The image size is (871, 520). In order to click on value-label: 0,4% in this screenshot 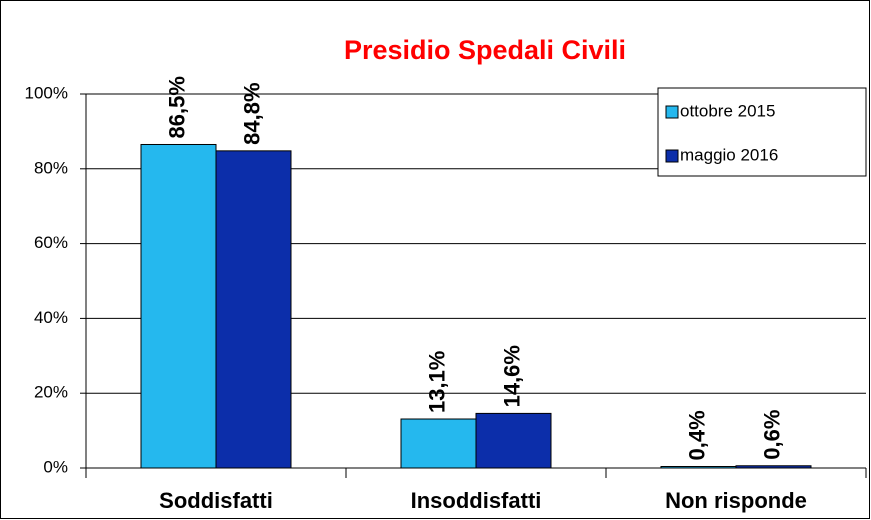, I will do `click(696, 435)`.